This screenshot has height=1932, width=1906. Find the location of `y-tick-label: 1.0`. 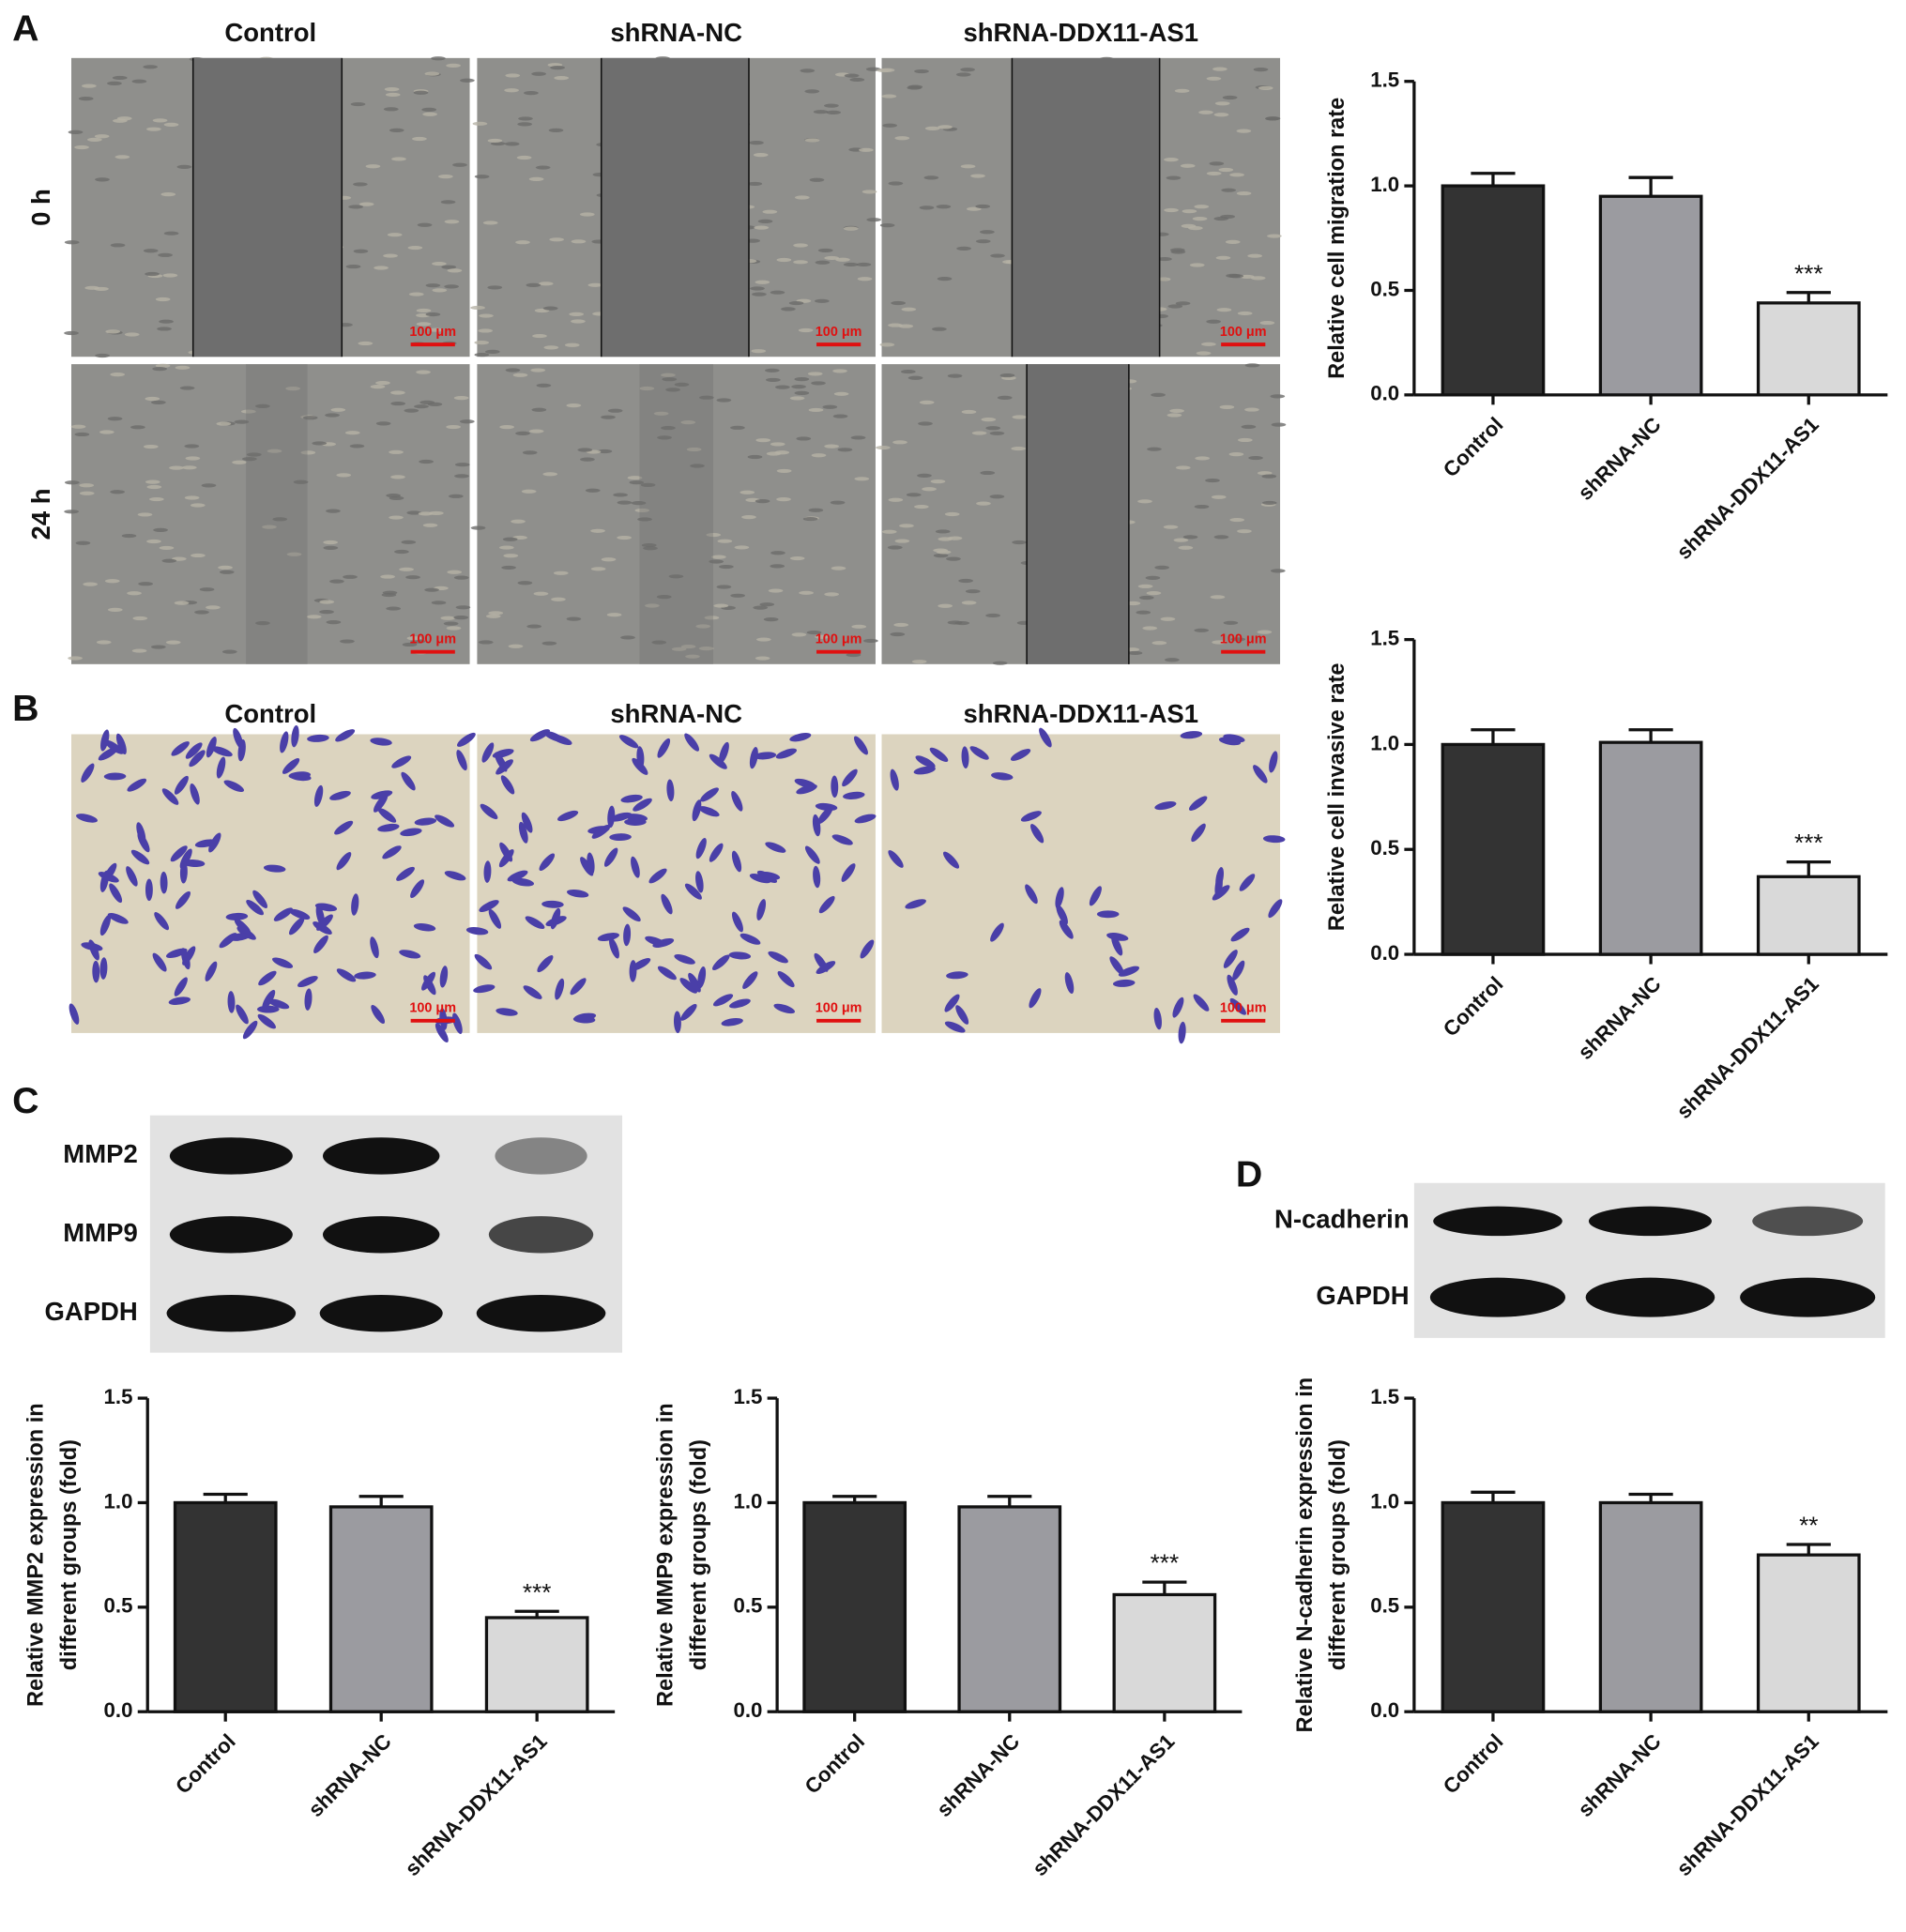

y-tick-label: 1.0 is located at coordinates (1384, 742).